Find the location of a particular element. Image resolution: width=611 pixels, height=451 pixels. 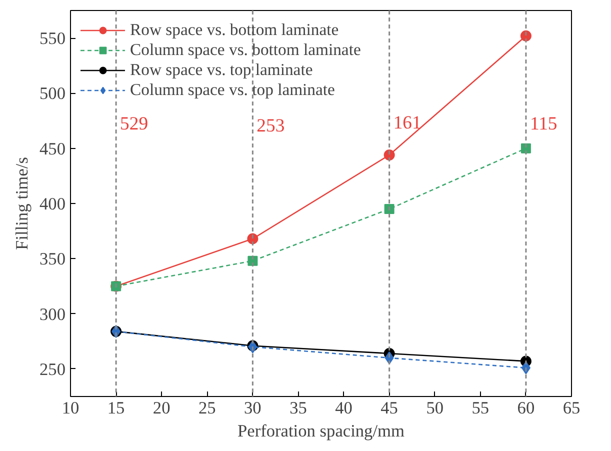

y-tick-label: 400 is located at coordinates (53, 204).